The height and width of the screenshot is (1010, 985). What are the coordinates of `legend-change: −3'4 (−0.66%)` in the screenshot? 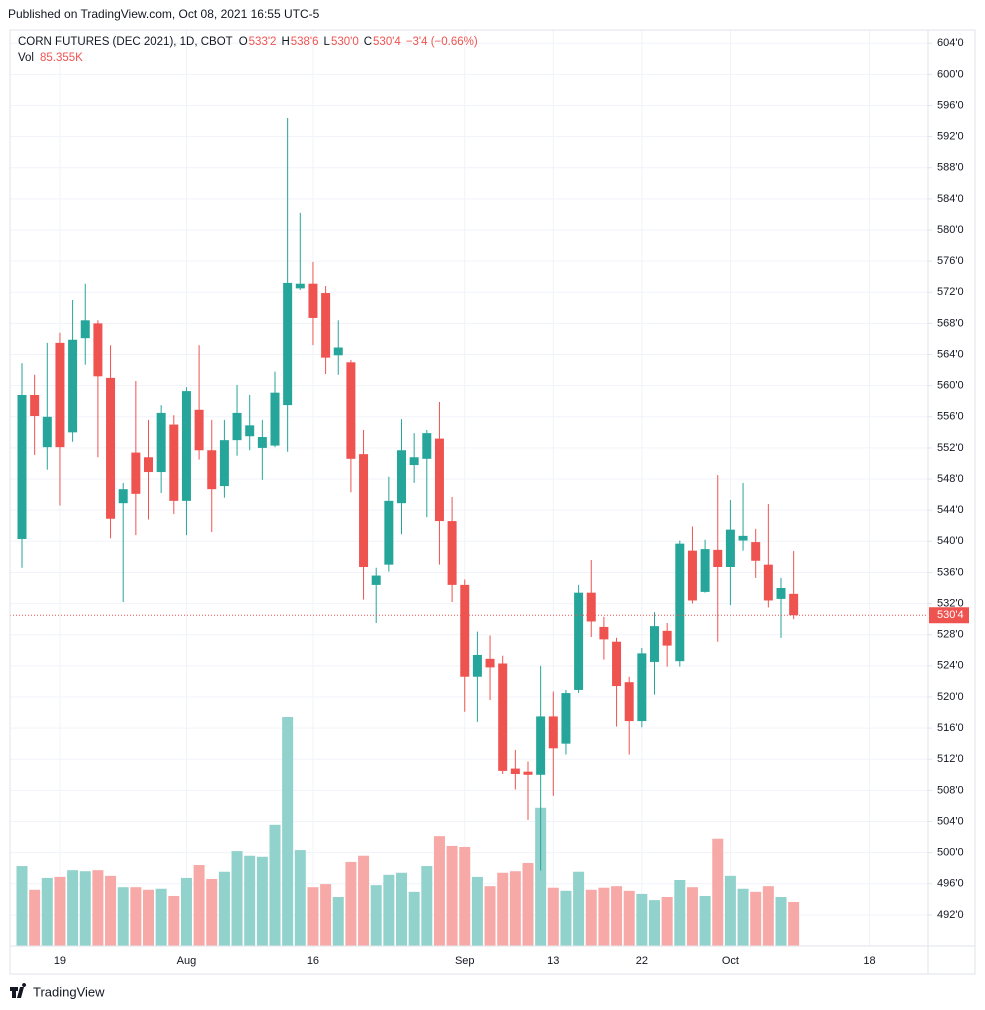 It's located at (442, 42).